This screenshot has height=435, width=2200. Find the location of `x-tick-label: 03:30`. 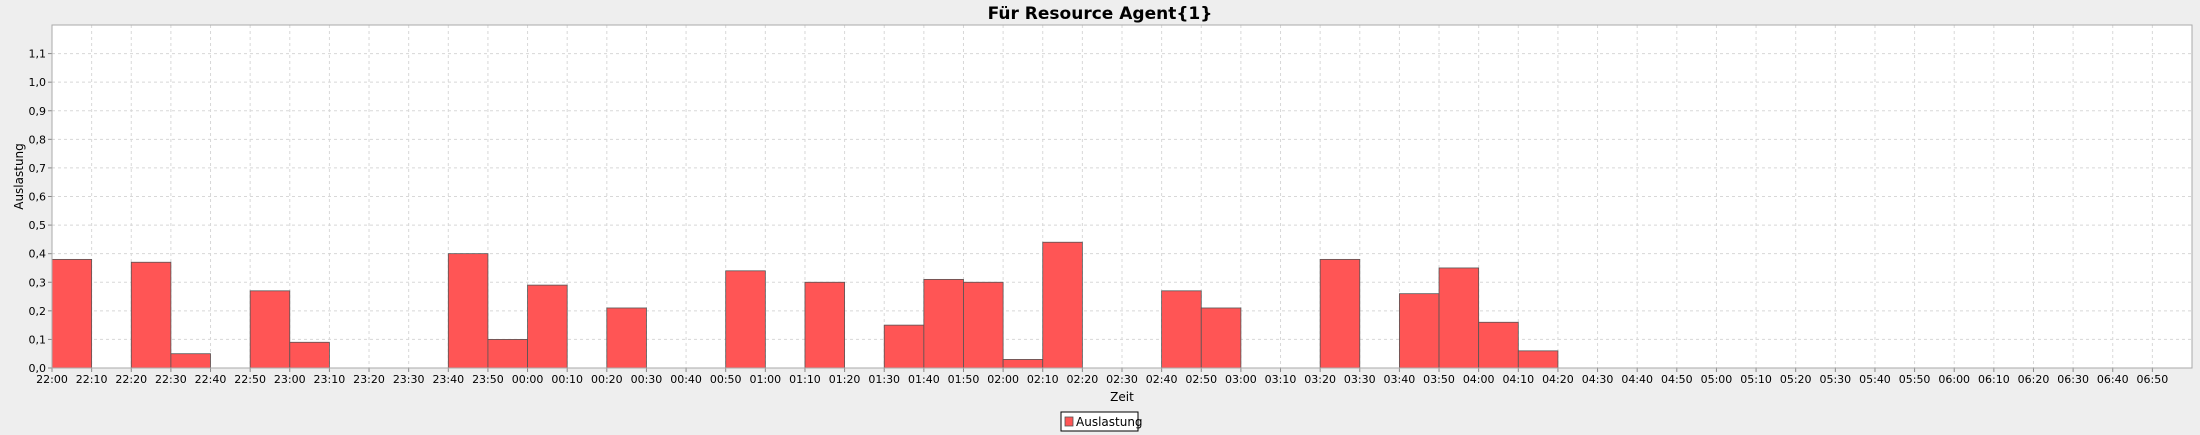

x-tick-label: 03:30 is located at coordinates (1360, 379).